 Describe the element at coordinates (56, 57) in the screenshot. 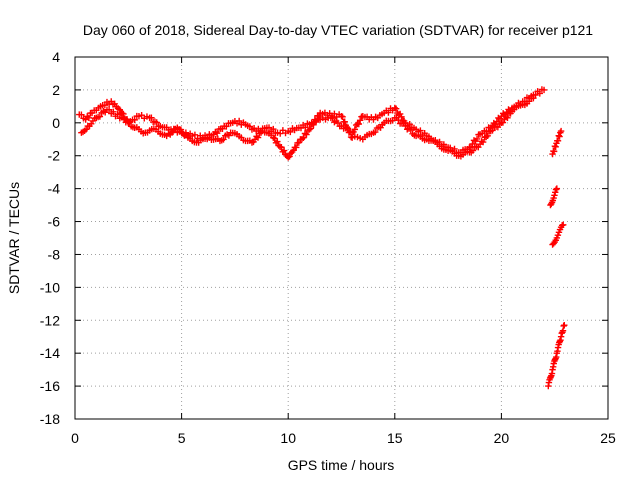

I see `y-tick-label: 4` at that location.